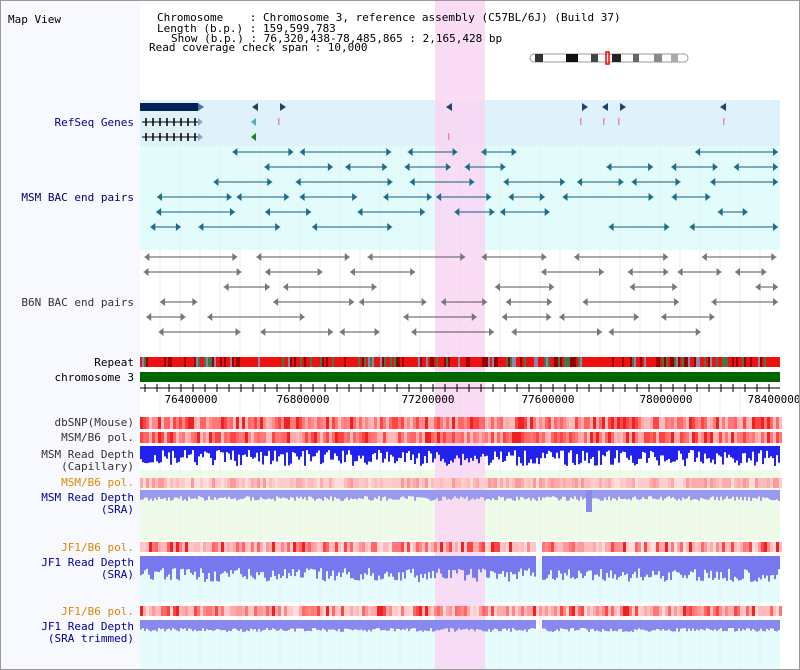  I want to click on track-label-msm-b6-pol-2: MSM/B6 pol., so click(97, 482).